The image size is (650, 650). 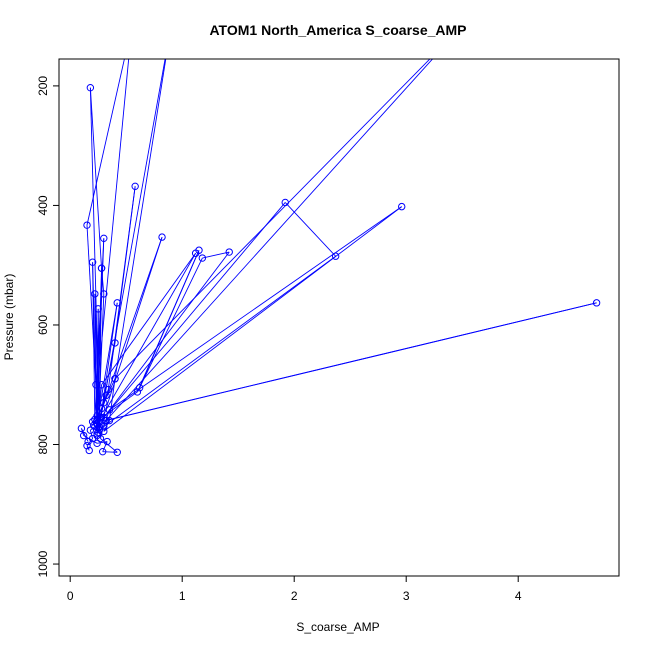 I want to click on y-axis-label: Pressure (mbar), so click(x=9, y=317).